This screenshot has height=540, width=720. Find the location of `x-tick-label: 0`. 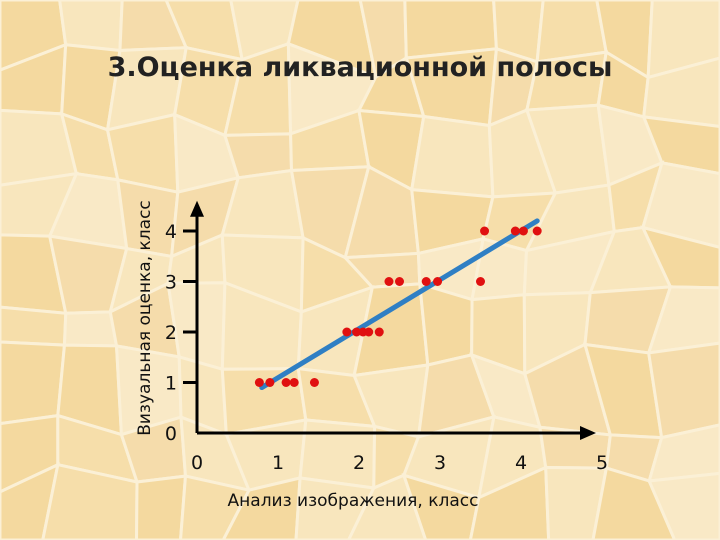

x-tick-label: 0 is located at coordinates (197, 463).